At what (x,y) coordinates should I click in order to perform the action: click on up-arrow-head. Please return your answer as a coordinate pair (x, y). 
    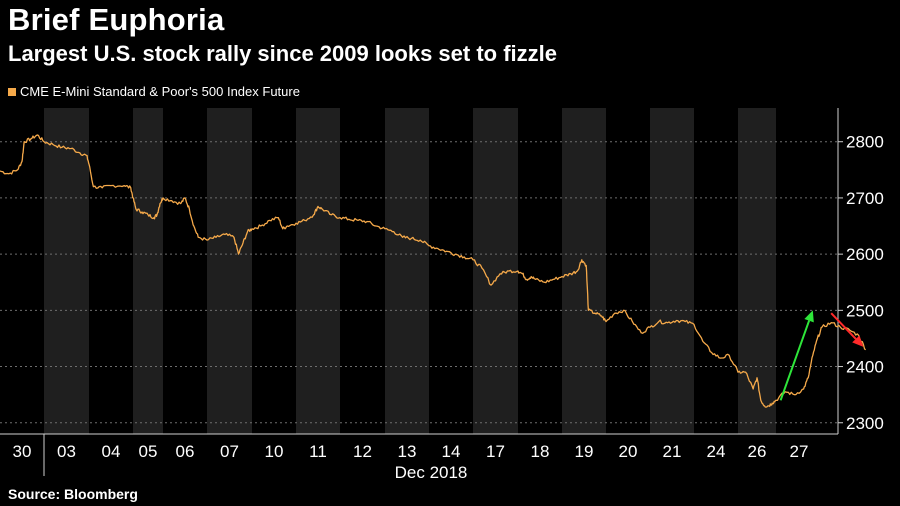
    Looking at the image, I should click on (809, 316).